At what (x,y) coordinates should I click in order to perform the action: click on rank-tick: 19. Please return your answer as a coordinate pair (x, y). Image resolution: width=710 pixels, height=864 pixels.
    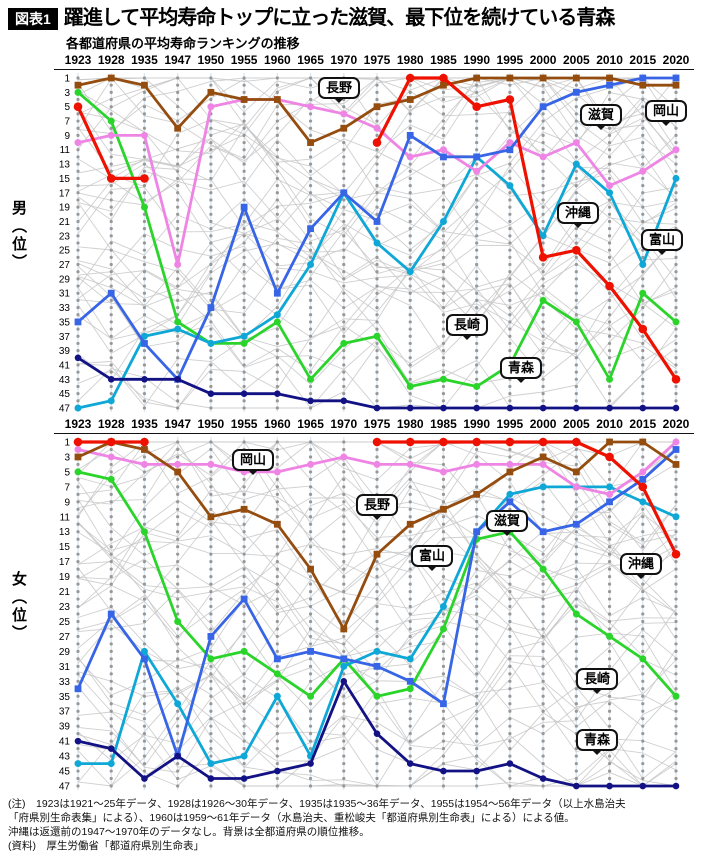
    Looking at the image, I should click on (65, 577).